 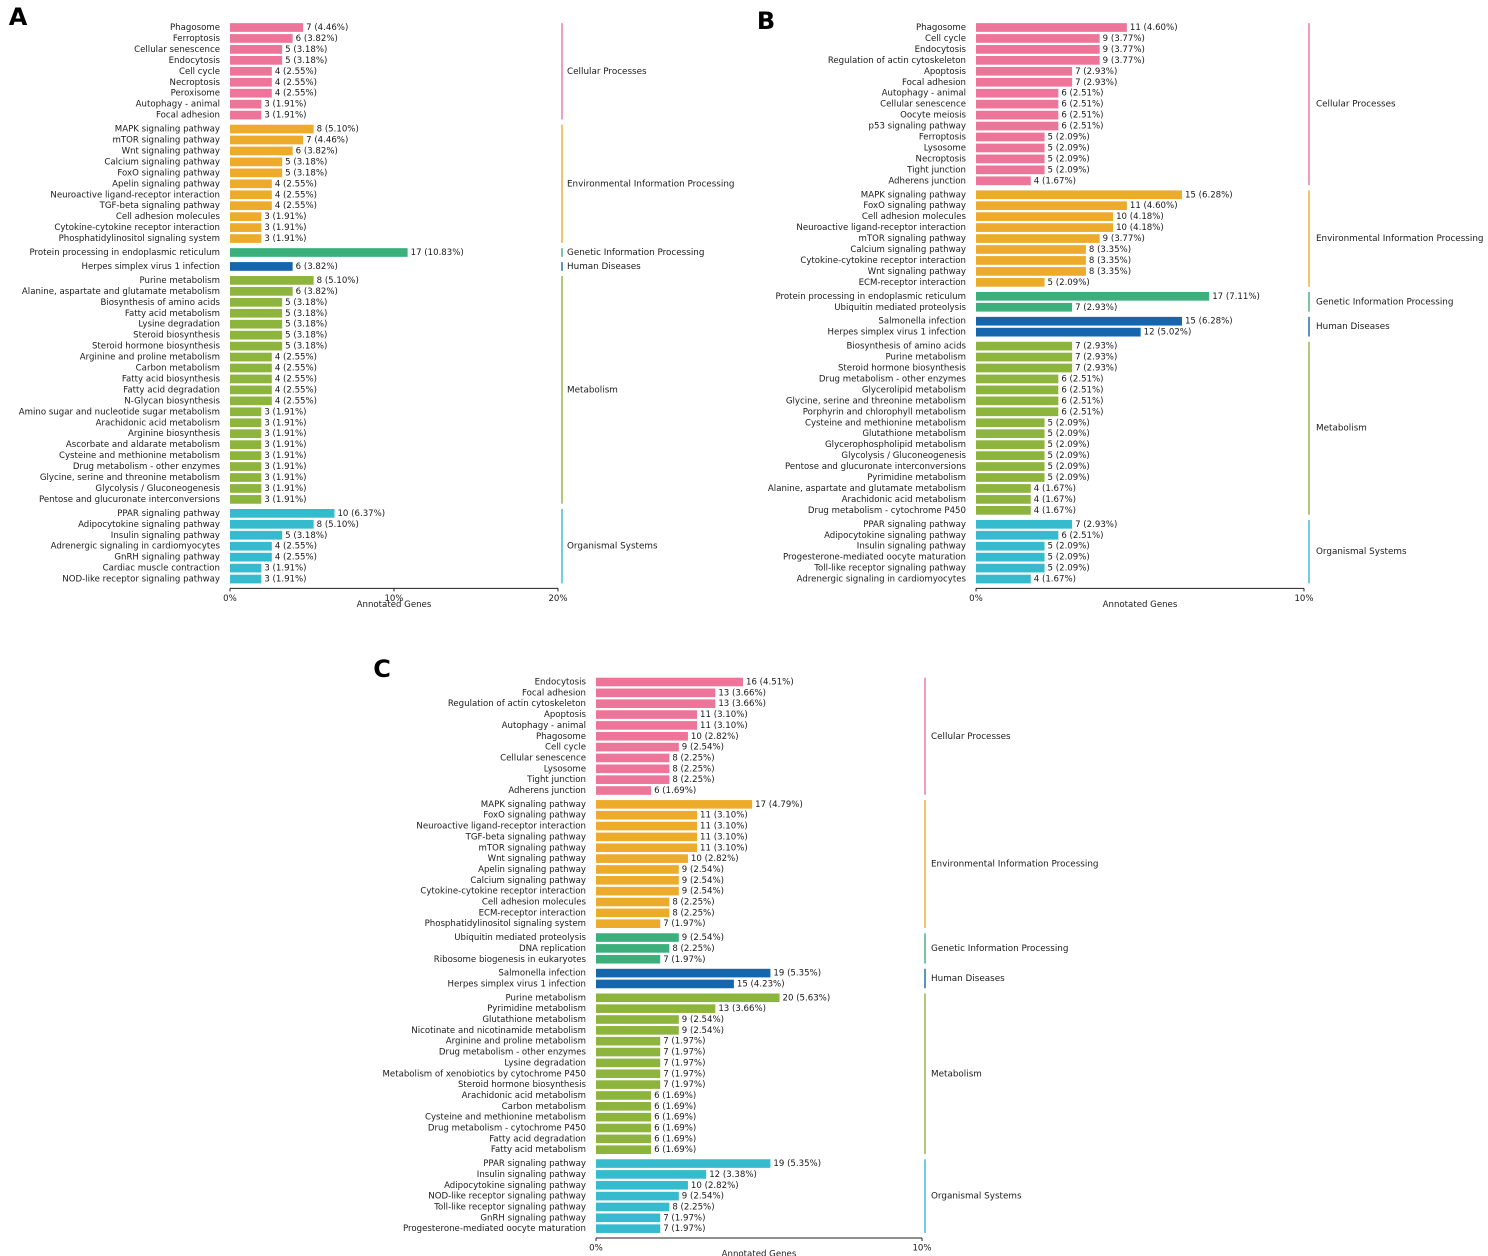 What do you see at coordinates (761, 984) in the screenshot?
I see `value-label-c-herpes-simplex-virus-1-infection: 15 (4.23%)` at bounding box center [761, 984].